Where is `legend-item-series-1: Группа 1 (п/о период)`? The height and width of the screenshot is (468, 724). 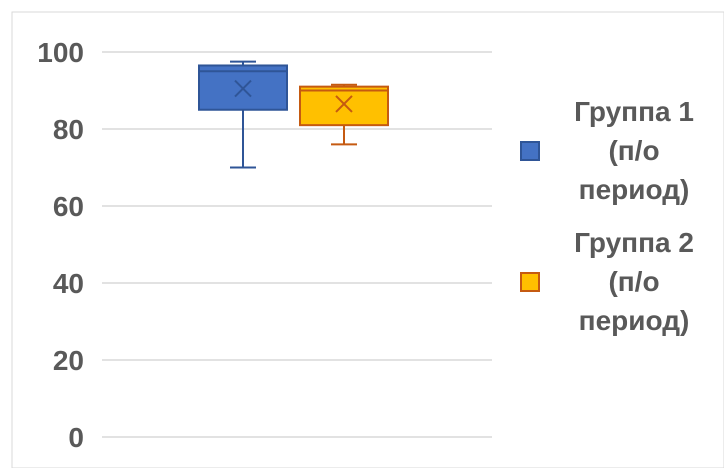 legend-item-series-1: Группа 1 (п/о период) is located at coordinates (620, 150).